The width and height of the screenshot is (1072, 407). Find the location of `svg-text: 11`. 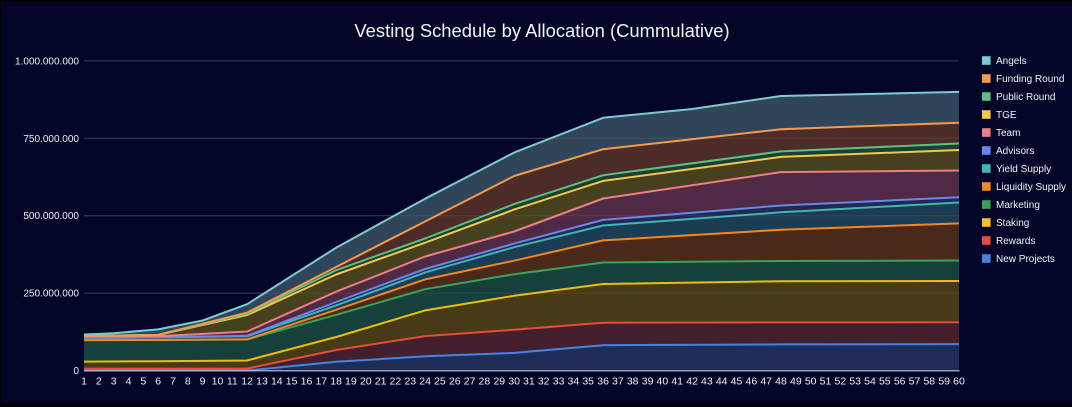

svg-text: 11 is located at coordinates (232, 382).